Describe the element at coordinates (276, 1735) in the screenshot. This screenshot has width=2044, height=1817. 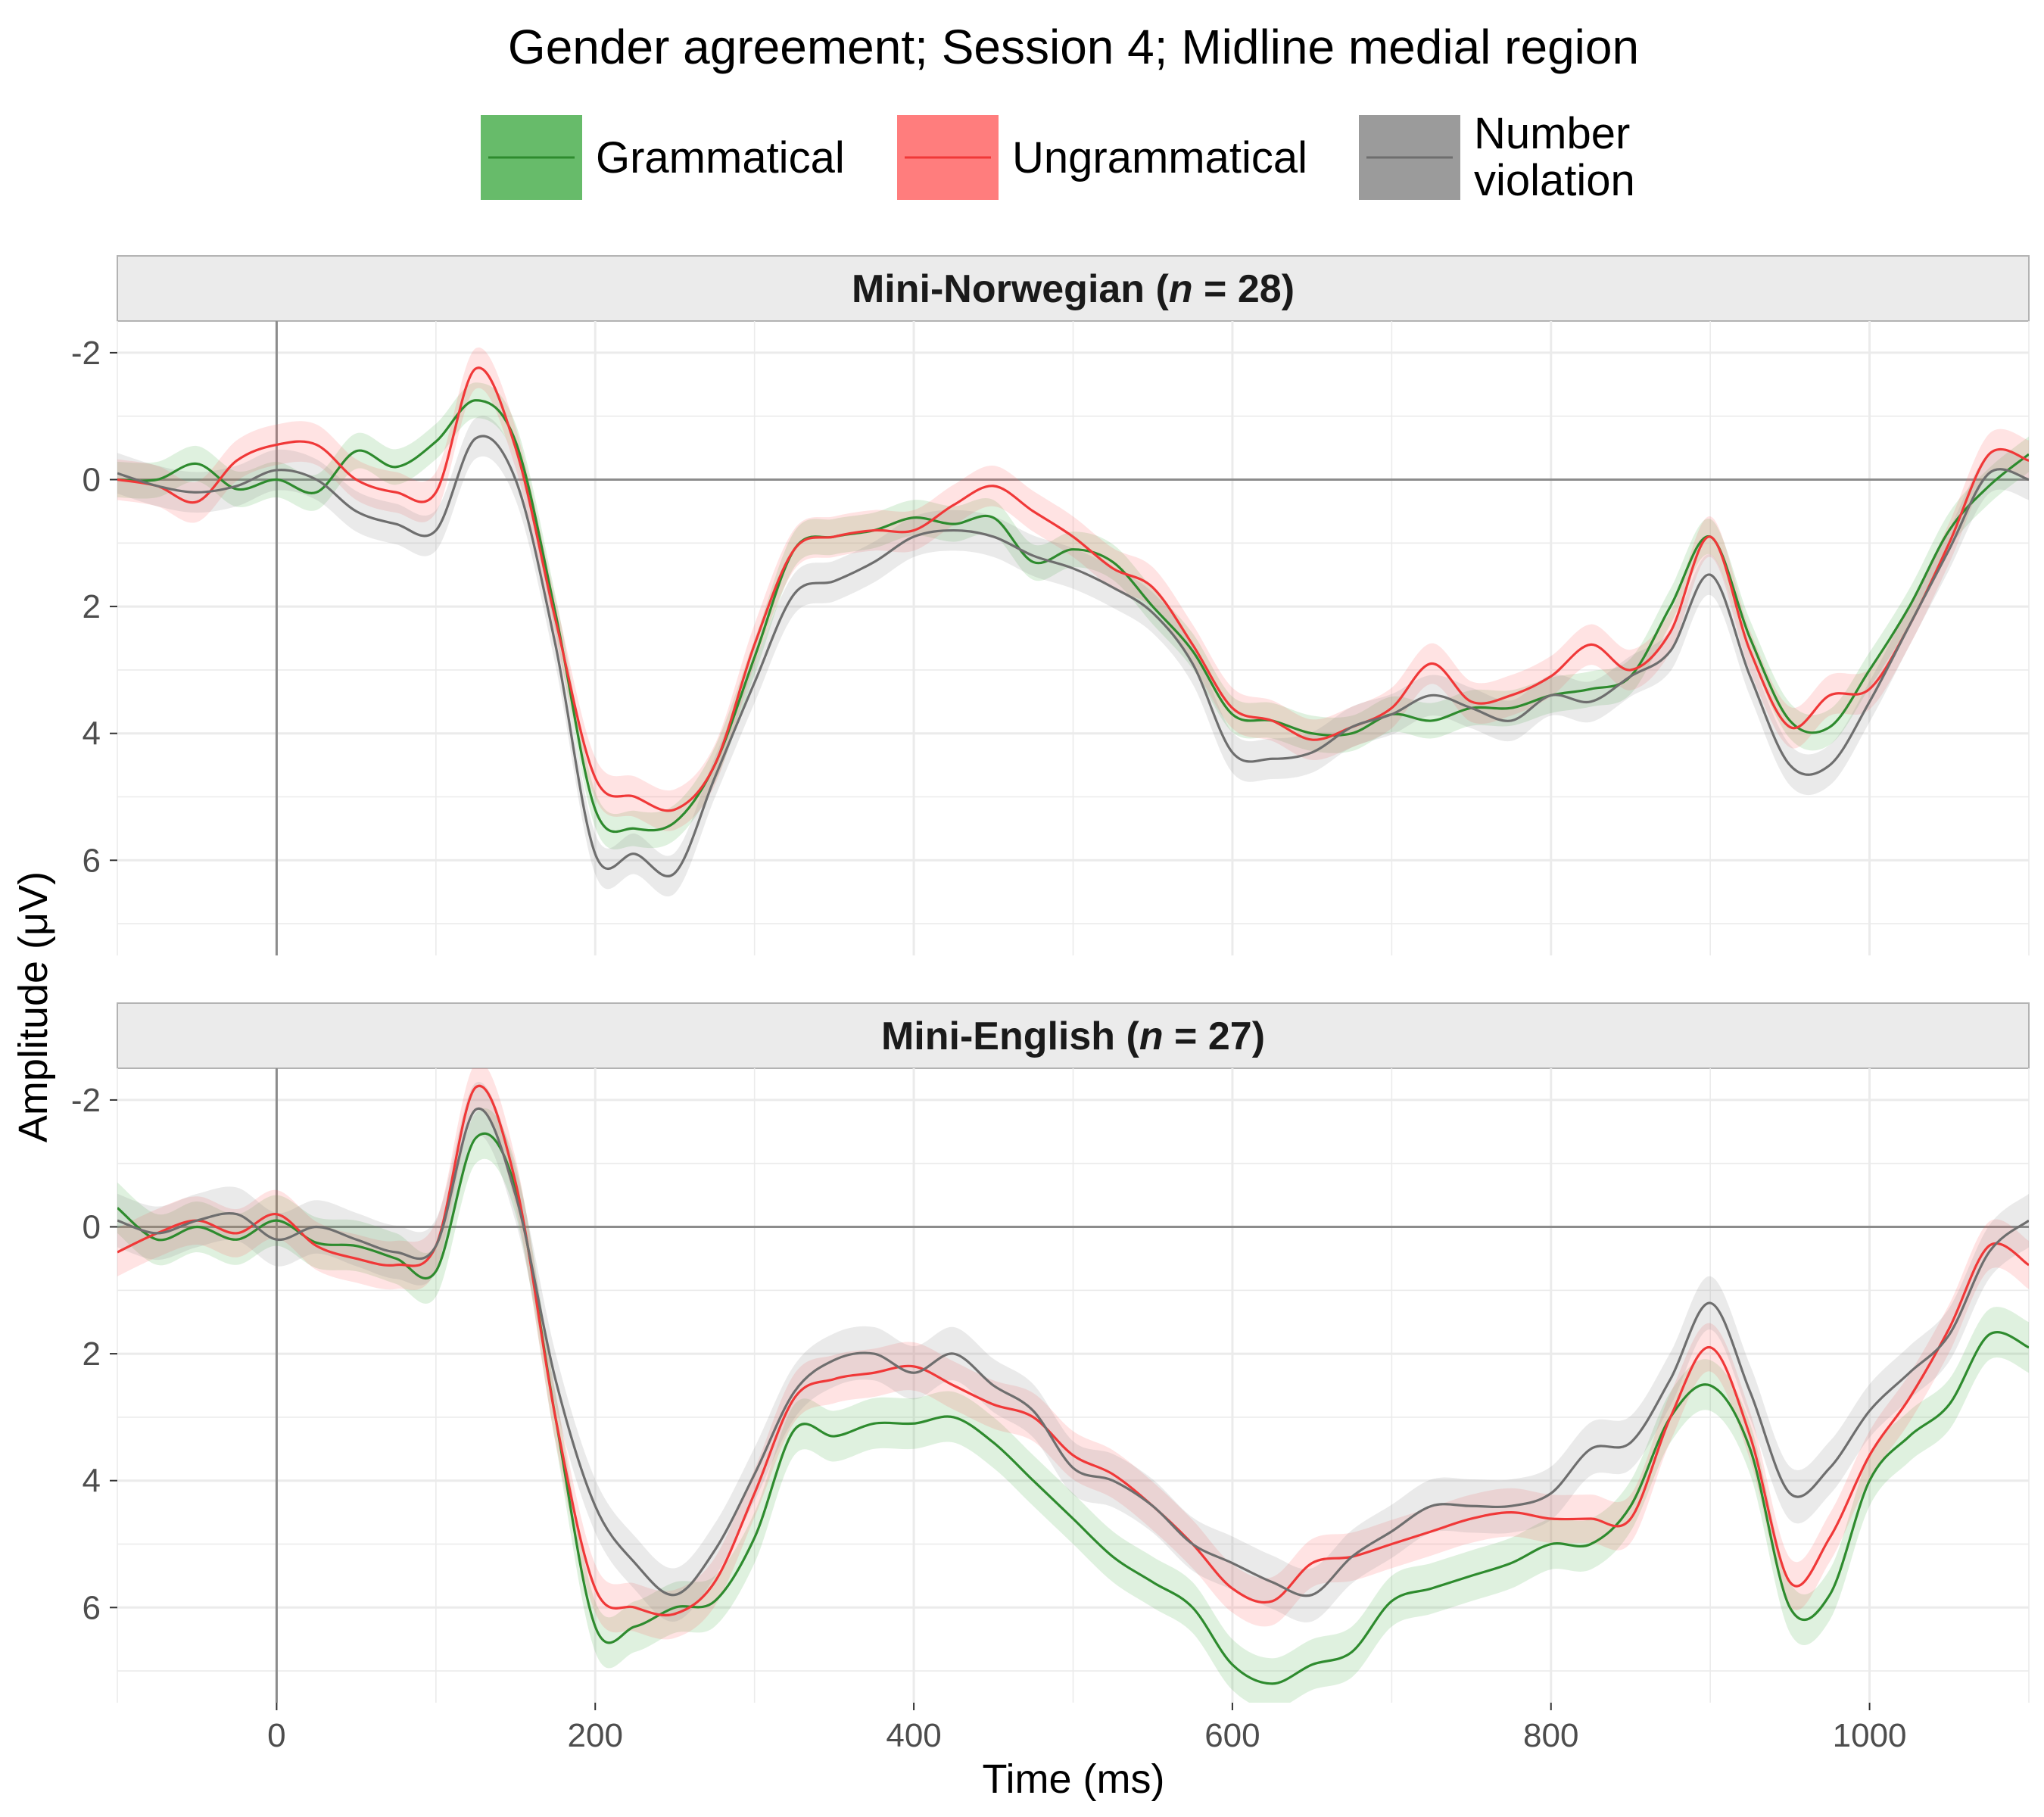
I see `x-tick-label: 0` at that location.